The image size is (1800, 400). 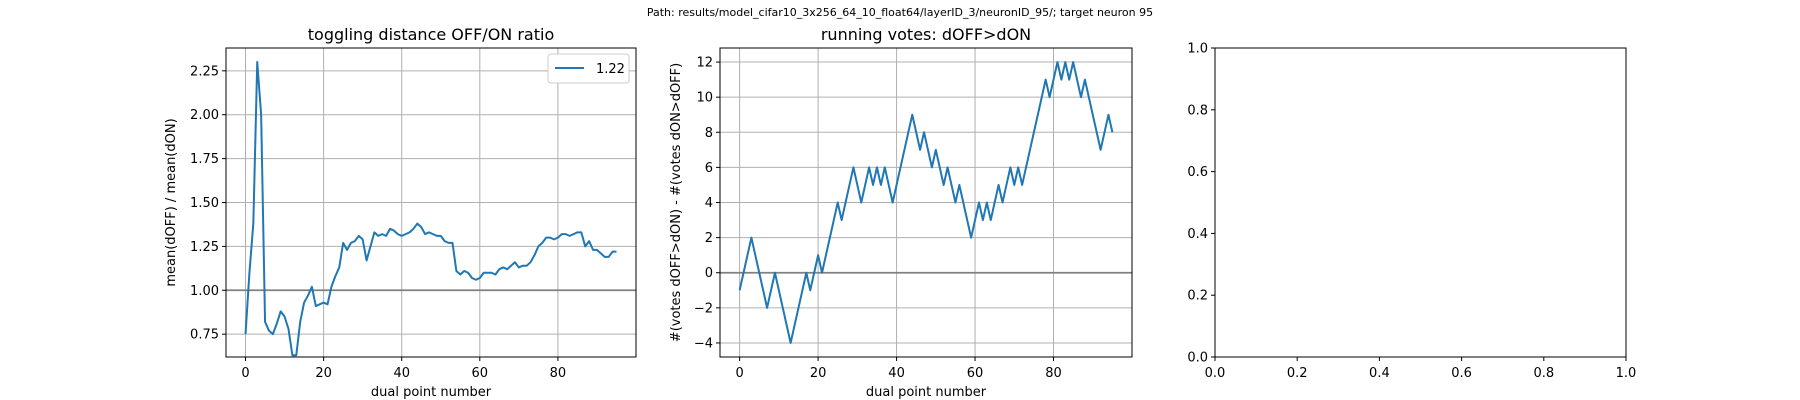 What do you see at coordinates (703, 343) in the screenshot?
I see `y-tick-label: −4` at bounding box center [703, 343].